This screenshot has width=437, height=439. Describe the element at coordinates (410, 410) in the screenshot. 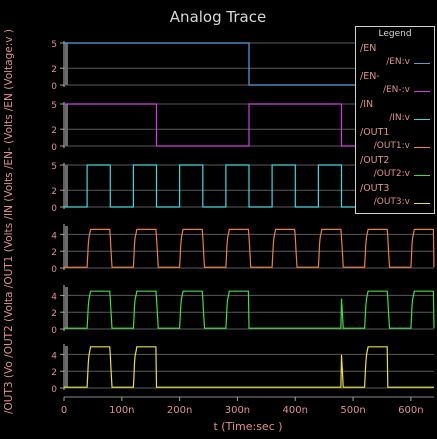

I see `x-tick-label: 600n` at that location.